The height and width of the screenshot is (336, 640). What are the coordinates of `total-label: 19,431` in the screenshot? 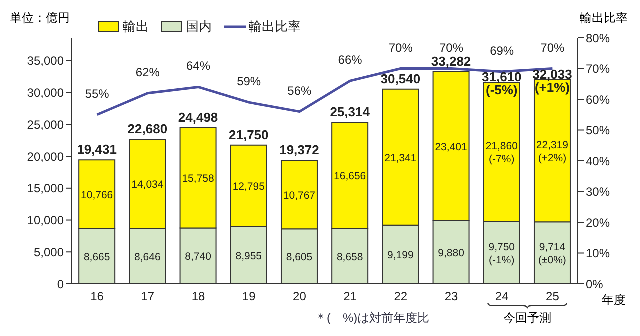 It's located at (97, 150).